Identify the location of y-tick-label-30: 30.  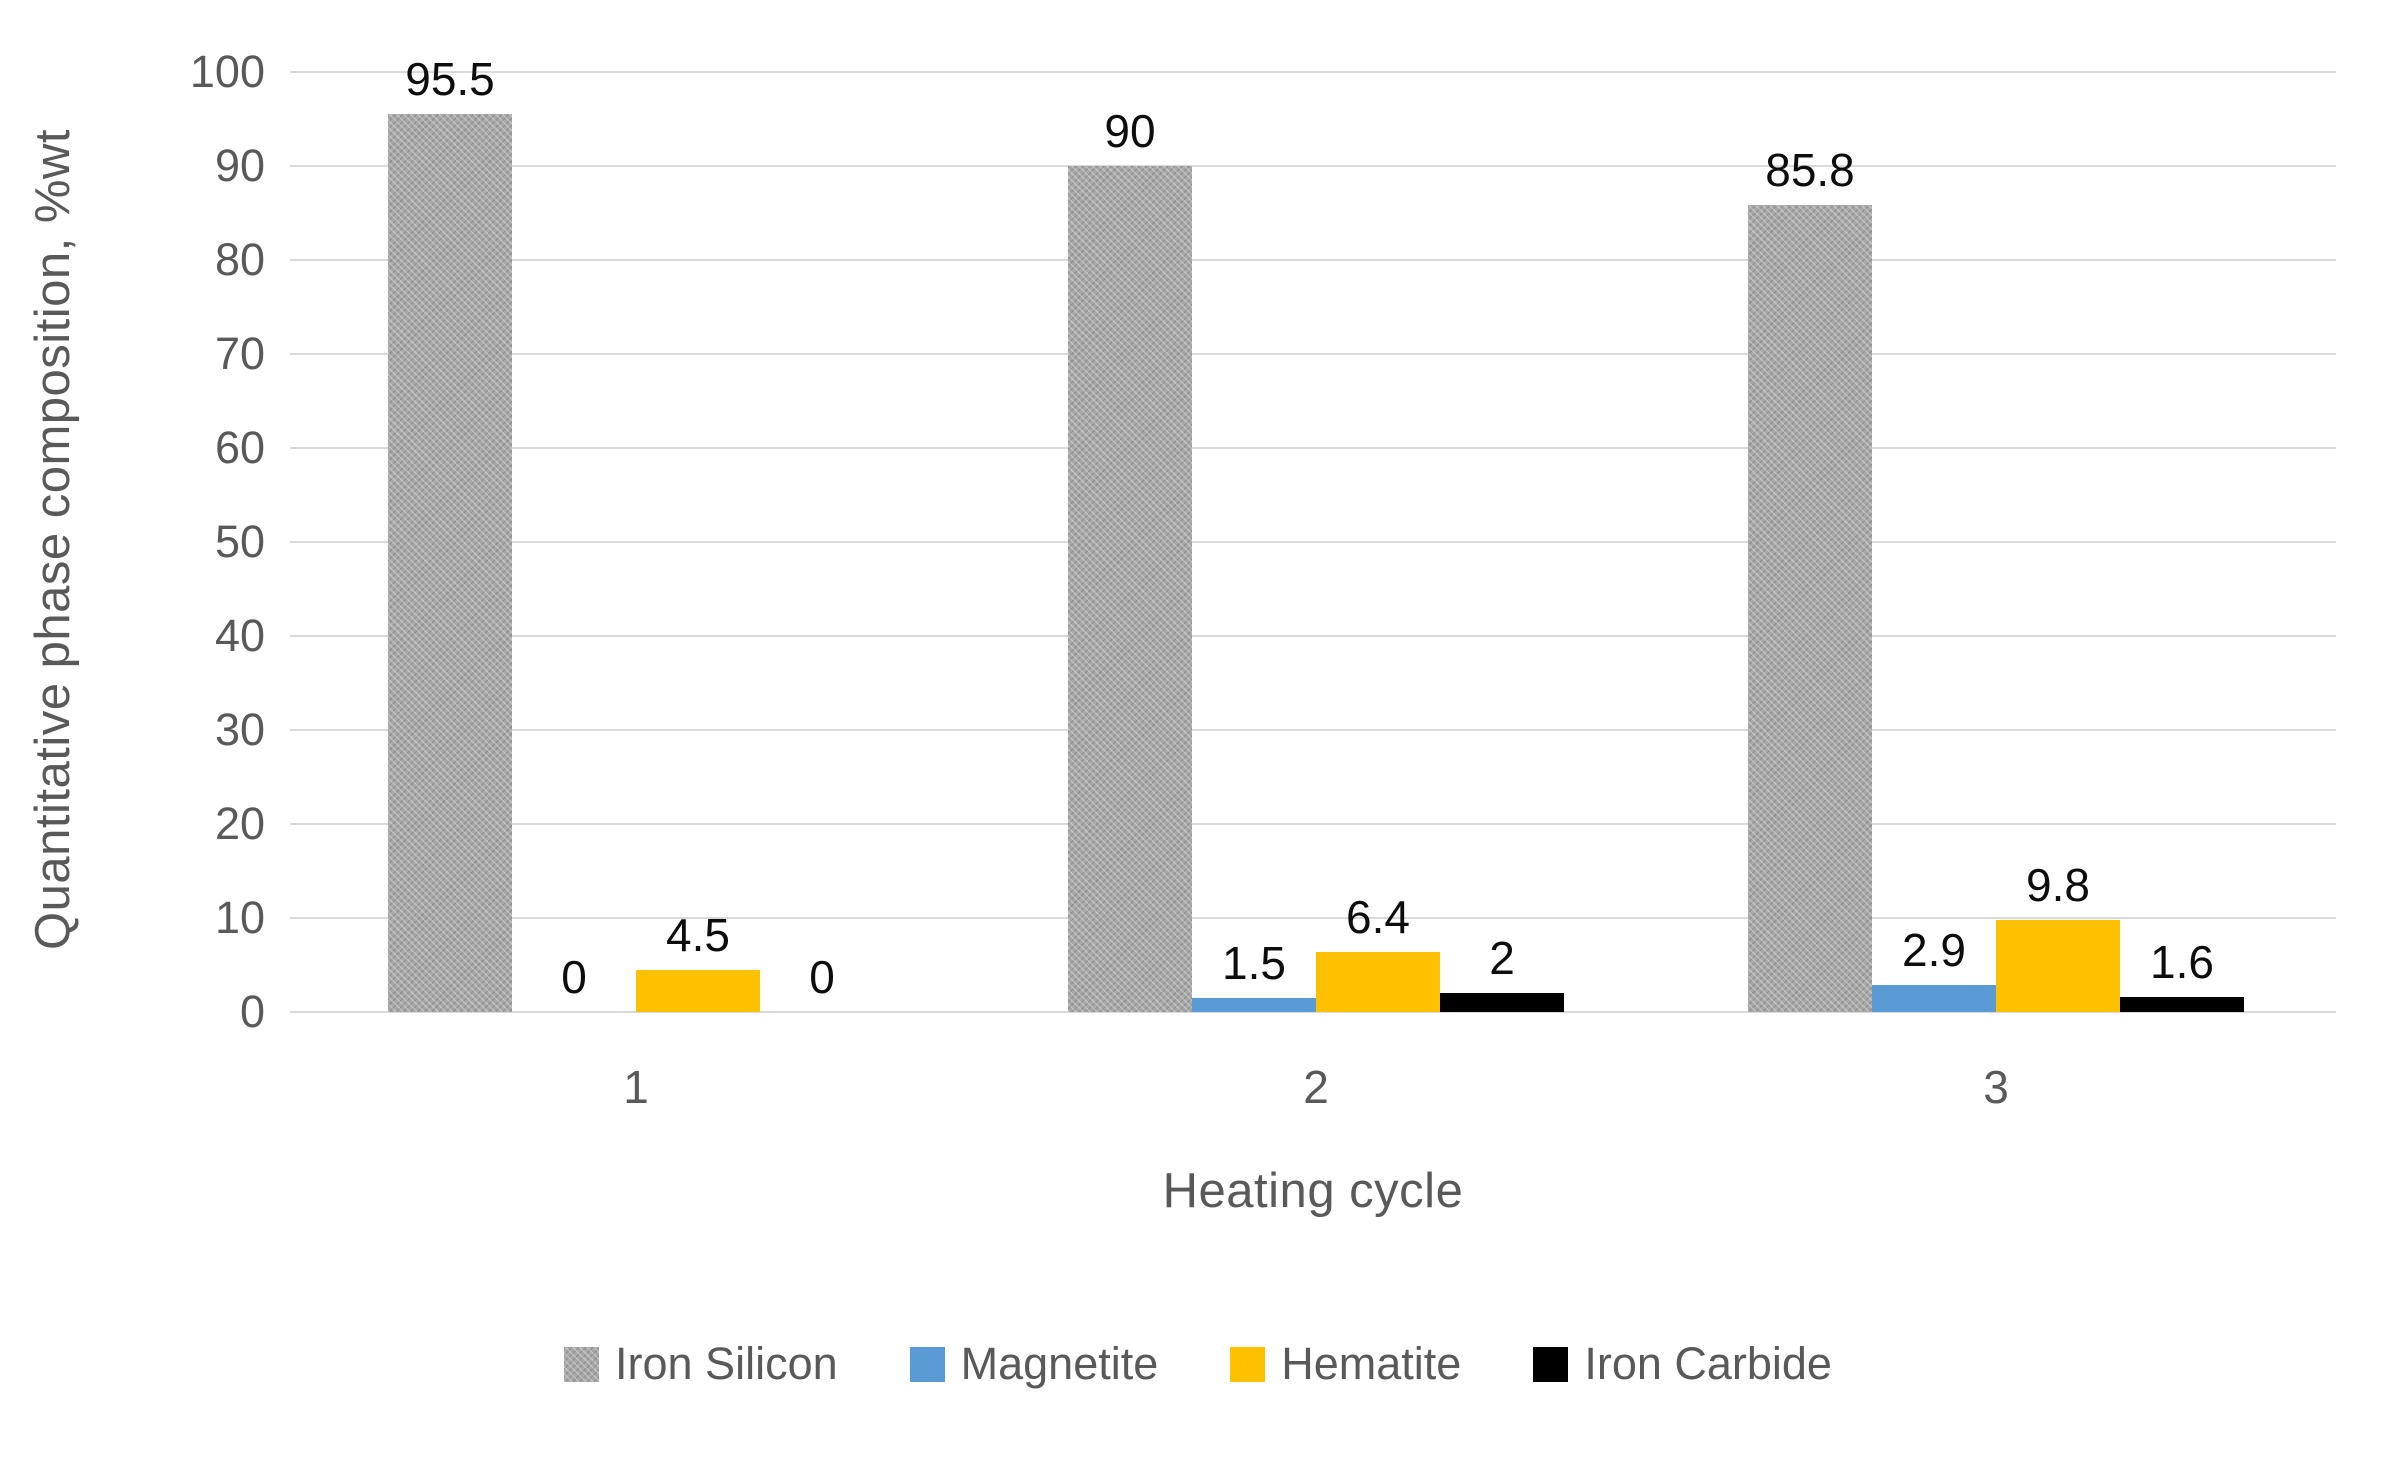
(239, 729).